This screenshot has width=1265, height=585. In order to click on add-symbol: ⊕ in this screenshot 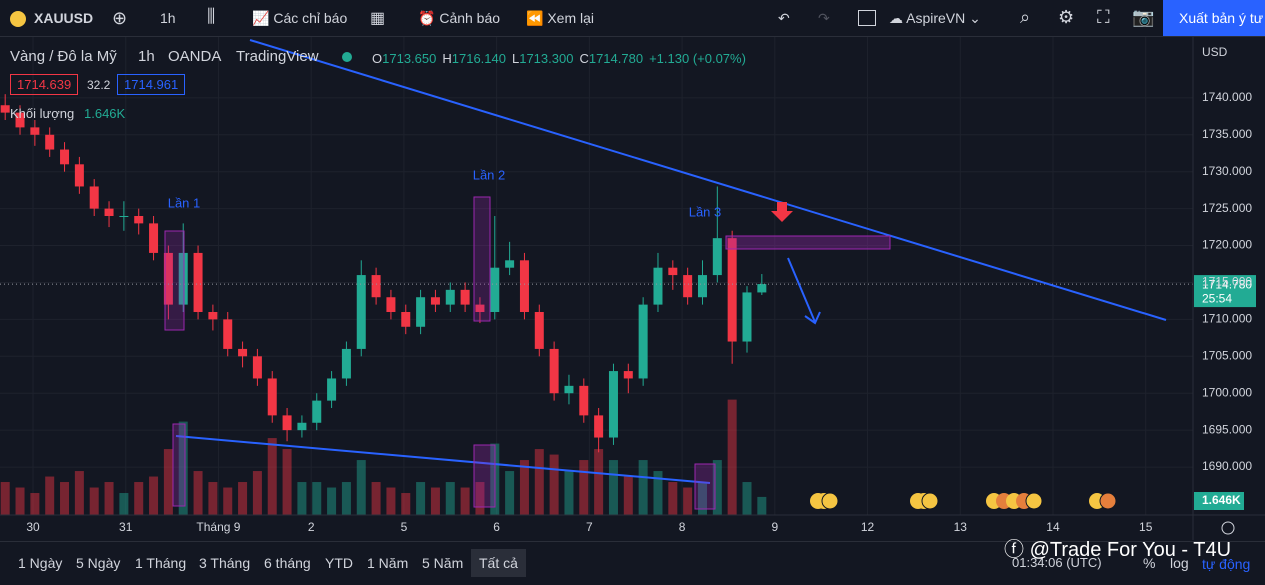, I will do `click(120, 18)`.